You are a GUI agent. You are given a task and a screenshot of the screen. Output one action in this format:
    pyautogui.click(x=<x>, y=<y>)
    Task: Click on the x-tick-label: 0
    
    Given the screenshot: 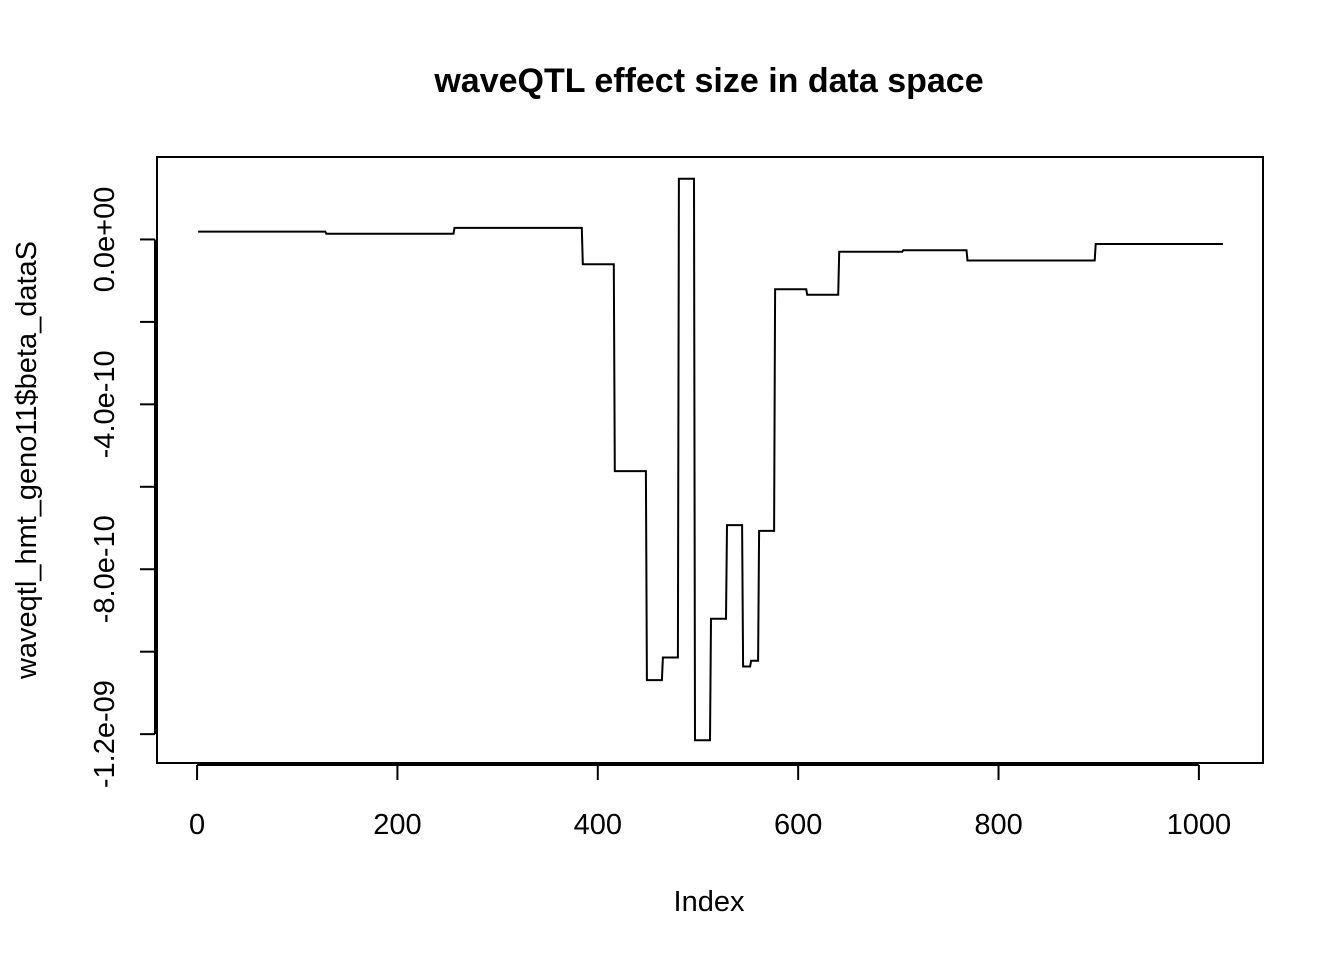 What is the action you would take?
    pyautogui.click(x=197, y=825)
    